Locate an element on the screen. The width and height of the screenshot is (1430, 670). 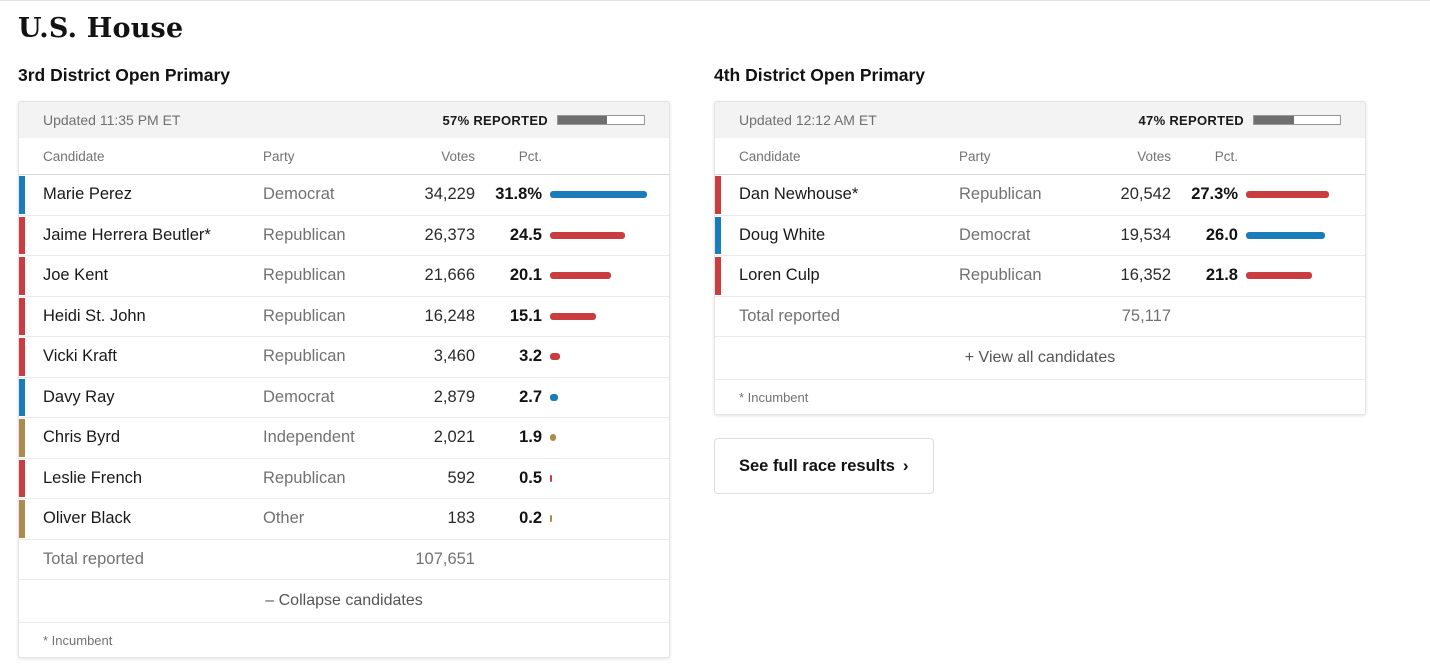
candidate-row: Davy Ray Democrat 2,879 2.7 is located at coordinates (344, 398).